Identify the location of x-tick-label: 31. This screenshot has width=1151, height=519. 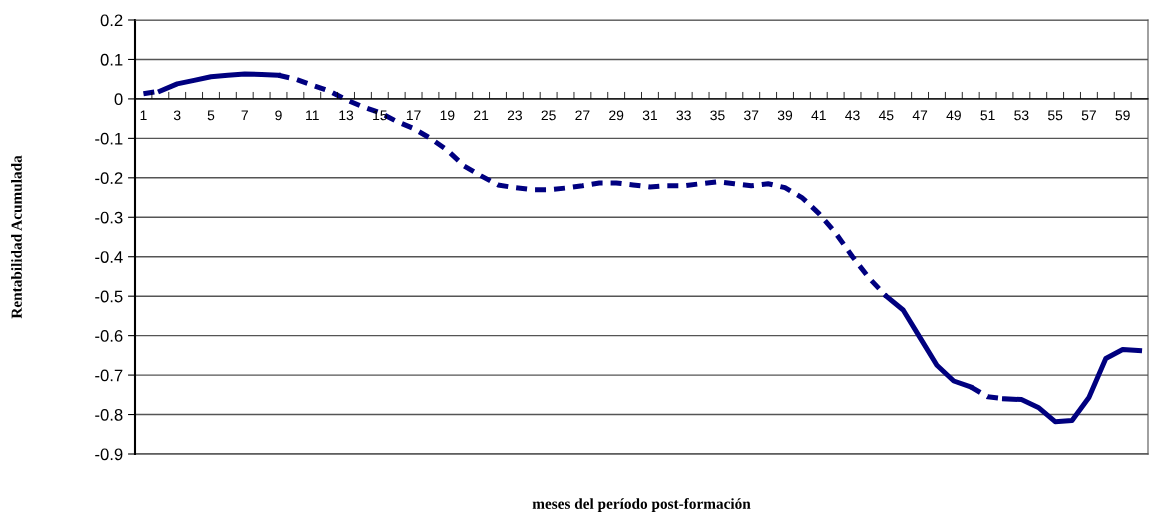
(649, 115).